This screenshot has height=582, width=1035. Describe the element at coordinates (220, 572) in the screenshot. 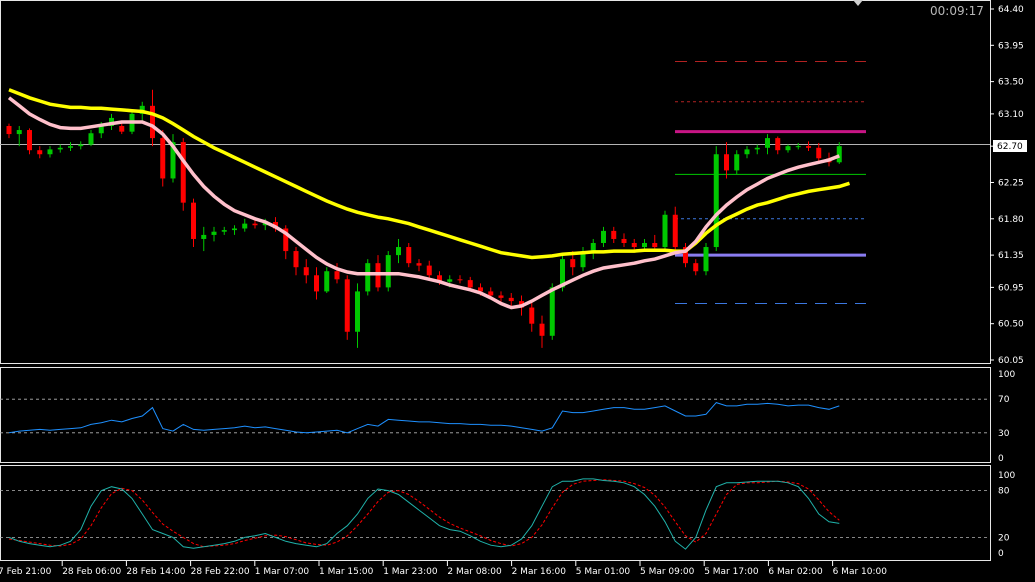

I see `time-tick-label: 28 Feb 22:00` at that location.